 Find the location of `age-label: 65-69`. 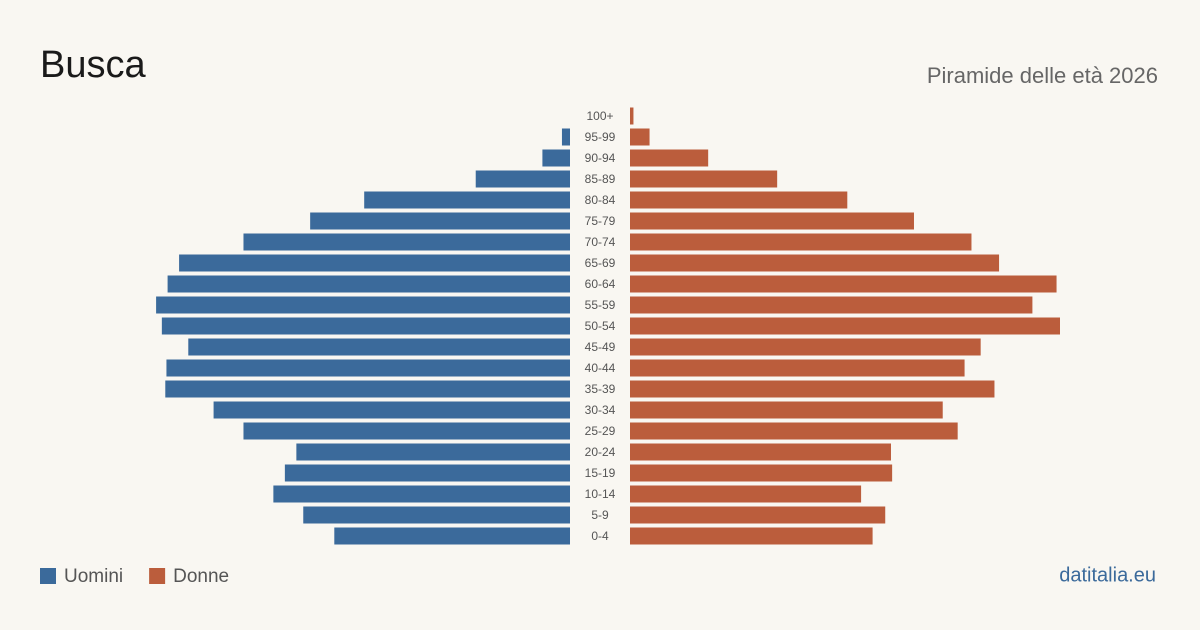

age-label: 65-69 is located at coordinates (600, 263).